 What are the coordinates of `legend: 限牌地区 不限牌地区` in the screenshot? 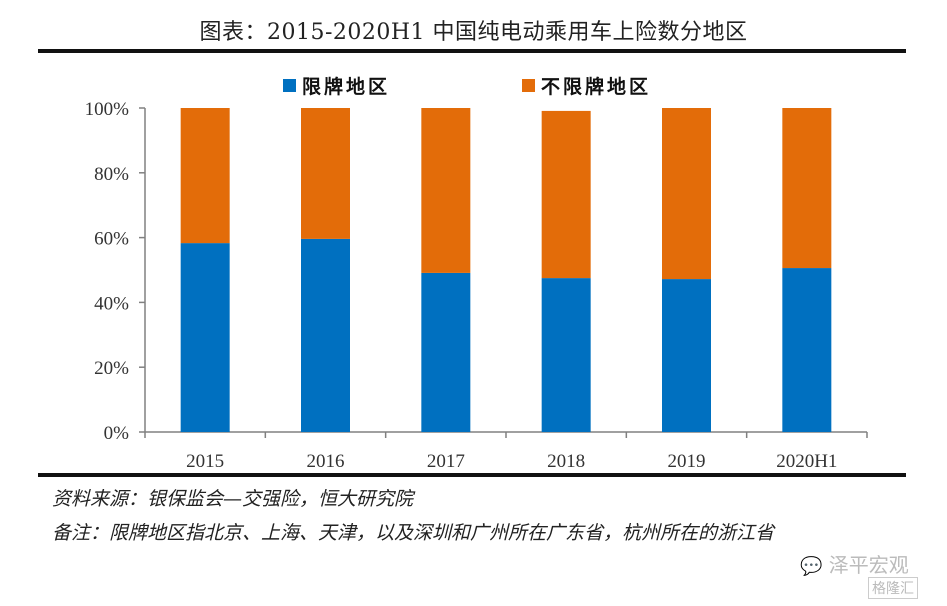 It's located at (473, 85).